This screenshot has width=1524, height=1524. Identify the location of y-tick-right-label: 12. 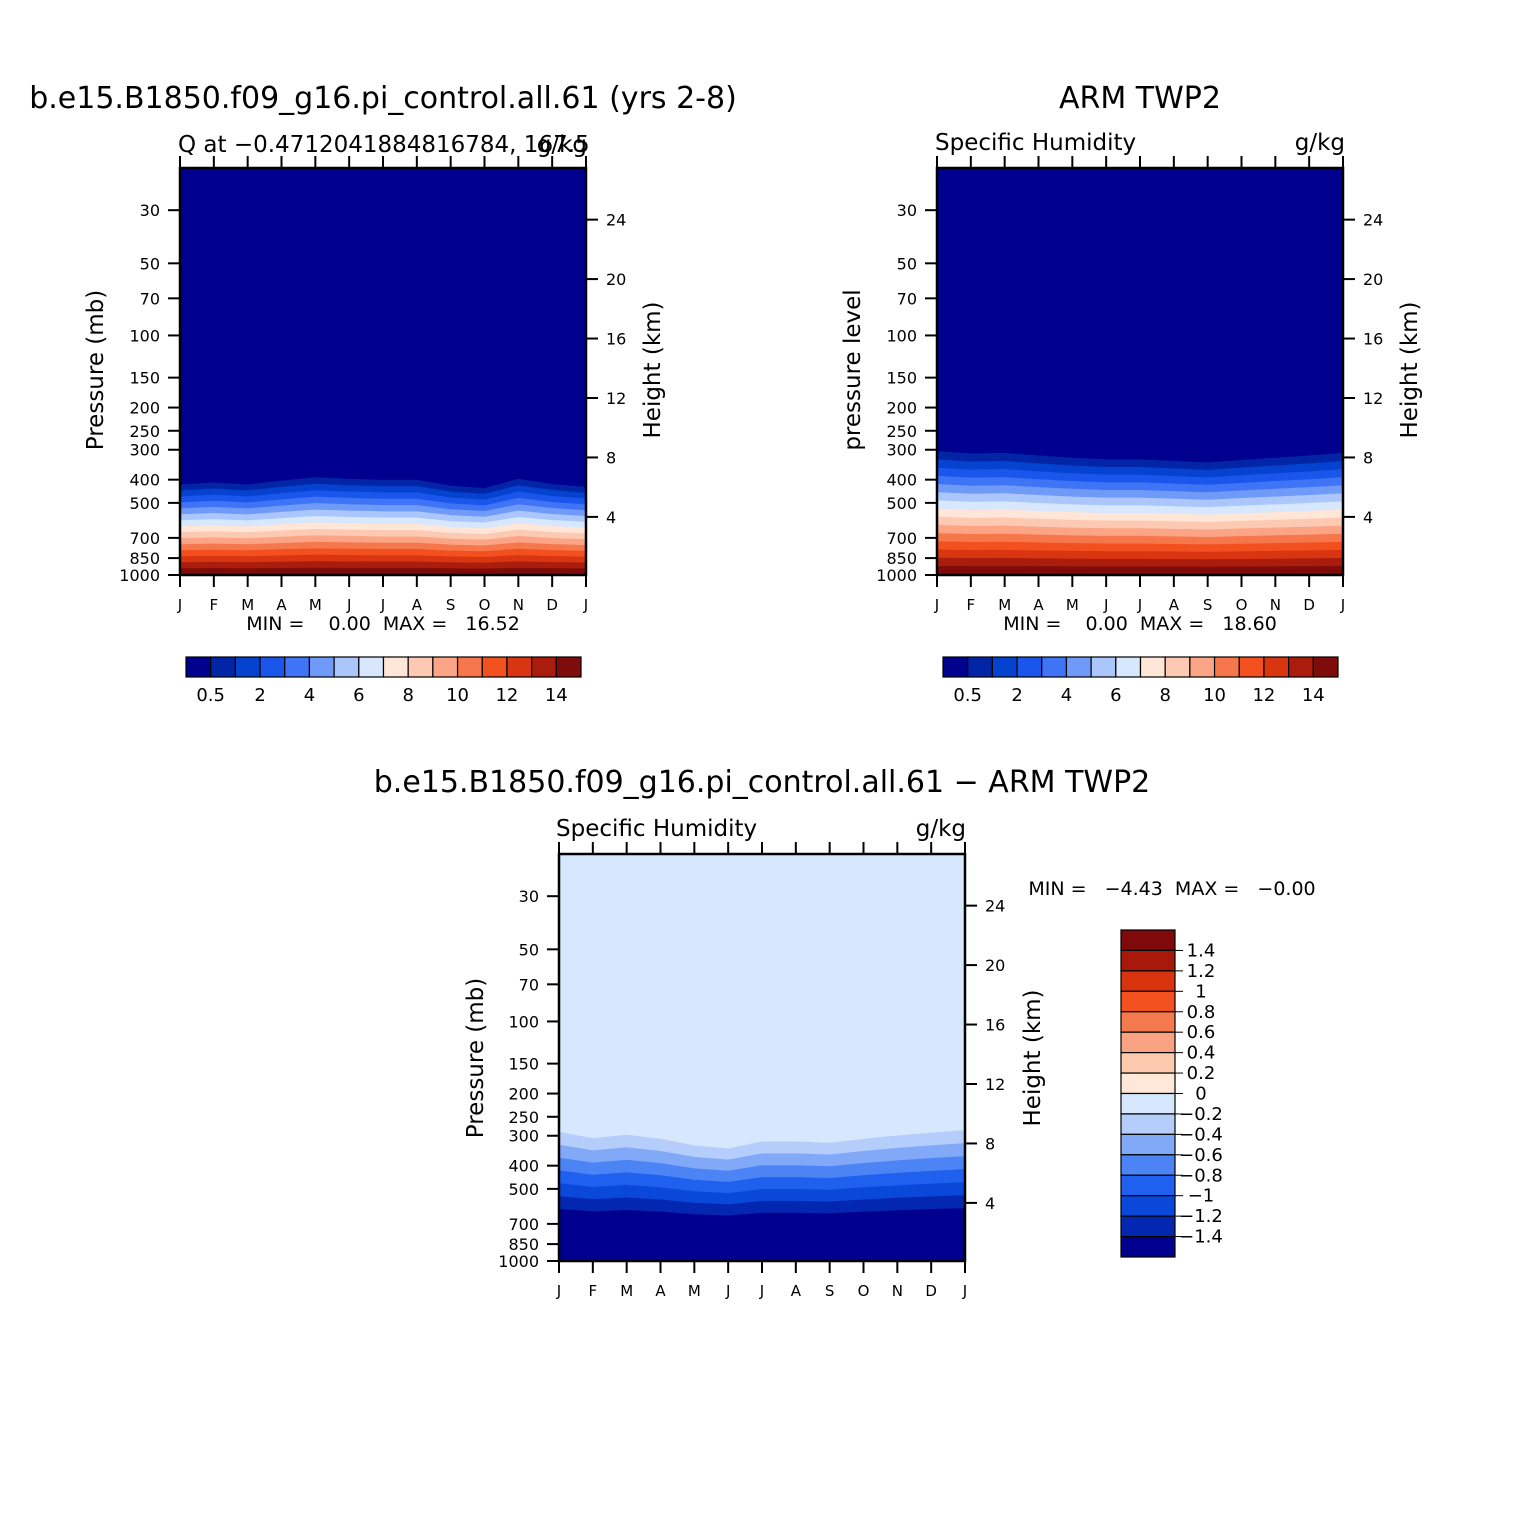
(995, 1084).